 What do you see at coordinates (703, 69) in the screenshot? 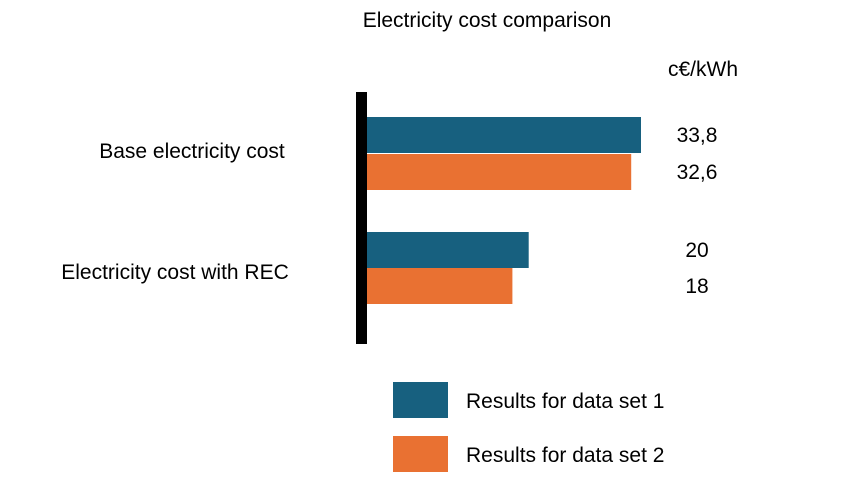
I see `unit-label: c€/kWh` at bounding box center [703, 69].